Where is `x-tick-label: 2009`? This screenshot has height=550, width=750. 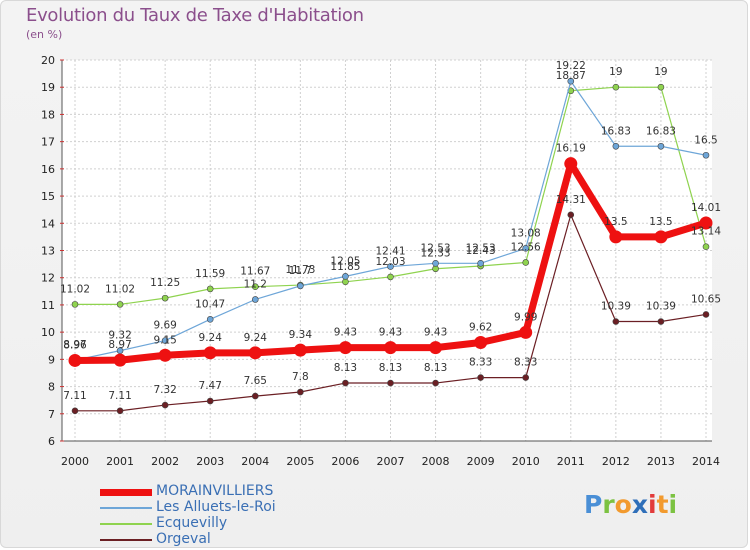
x-tick-label: 2009 is located at coordinates (481, 461).